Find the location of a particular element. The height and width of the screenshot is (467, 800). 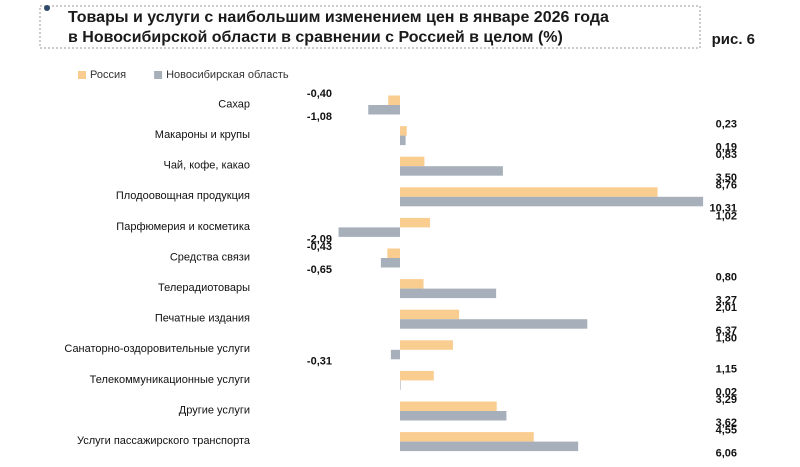

category-label: Услуги пассажирского транспорта is located at coordinates (164, 441).